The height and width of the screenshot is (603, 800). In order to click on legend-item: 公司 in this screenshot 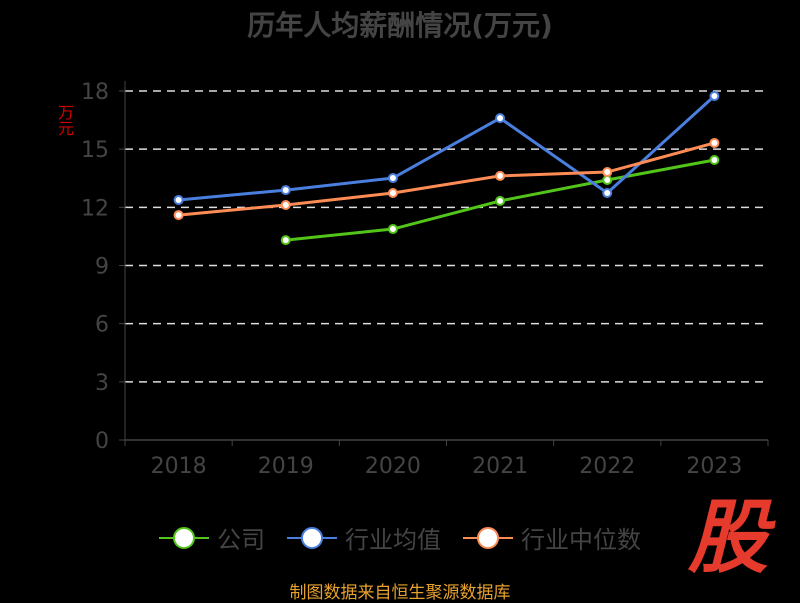, I will do `click(212, 537)`.